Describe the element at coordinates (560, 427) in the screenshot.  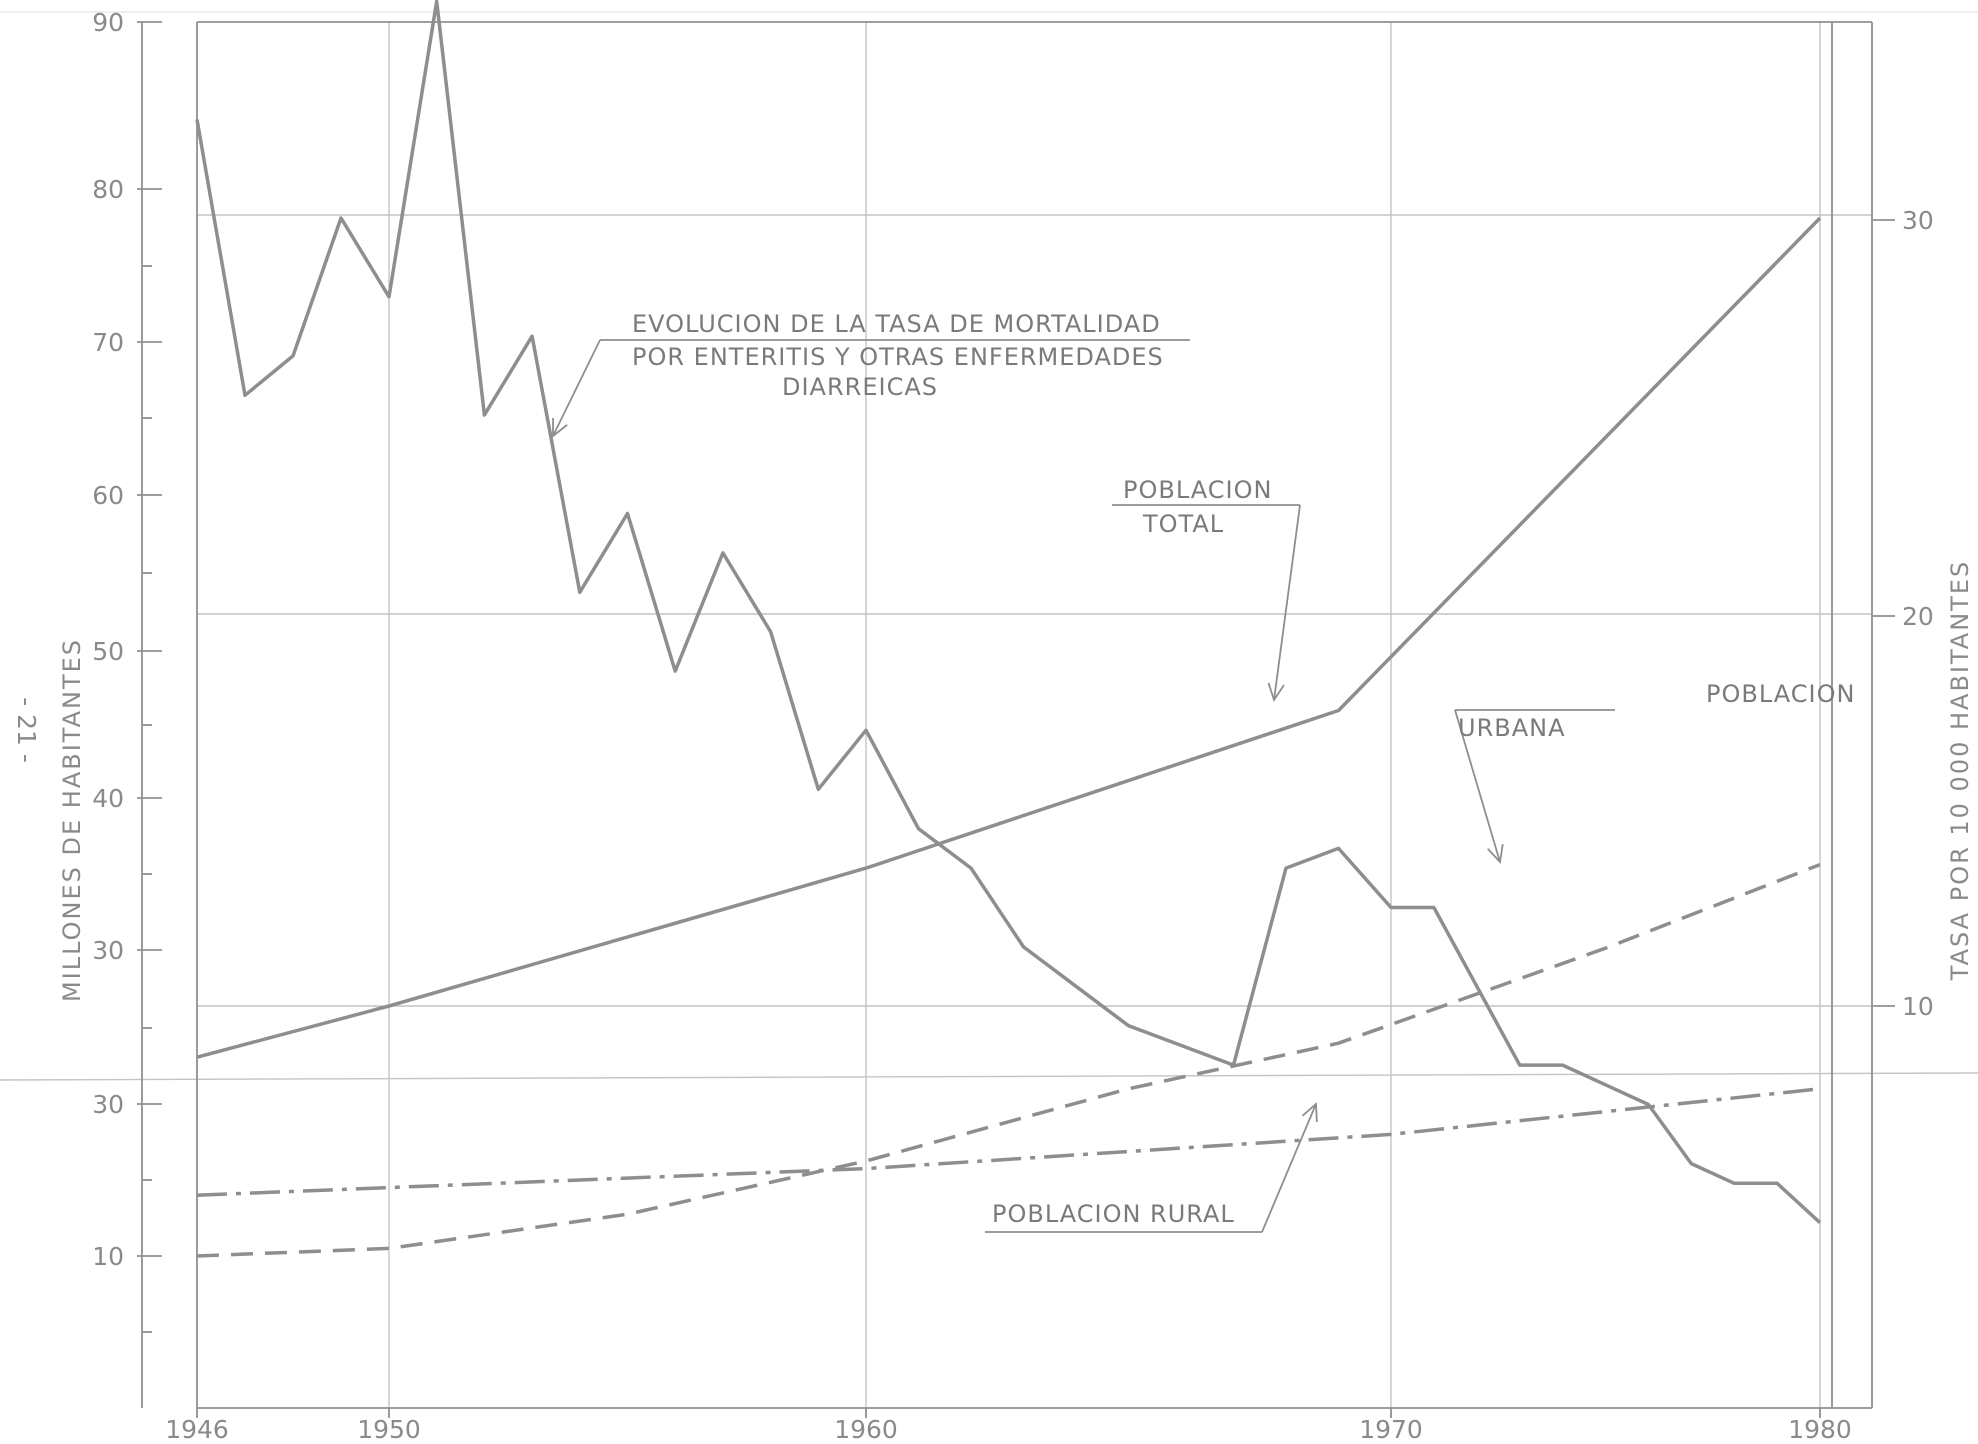
I see `mortality-leader-arrow` at that location.